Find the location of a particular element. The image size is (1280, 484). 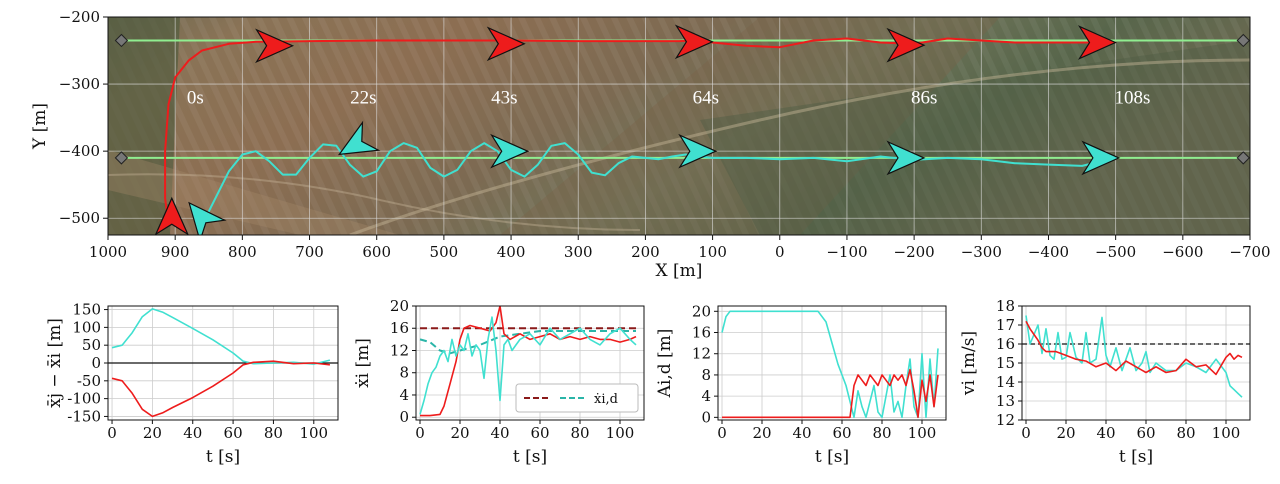

y-tick-label: 13 is located at coordinates (1005, 401).